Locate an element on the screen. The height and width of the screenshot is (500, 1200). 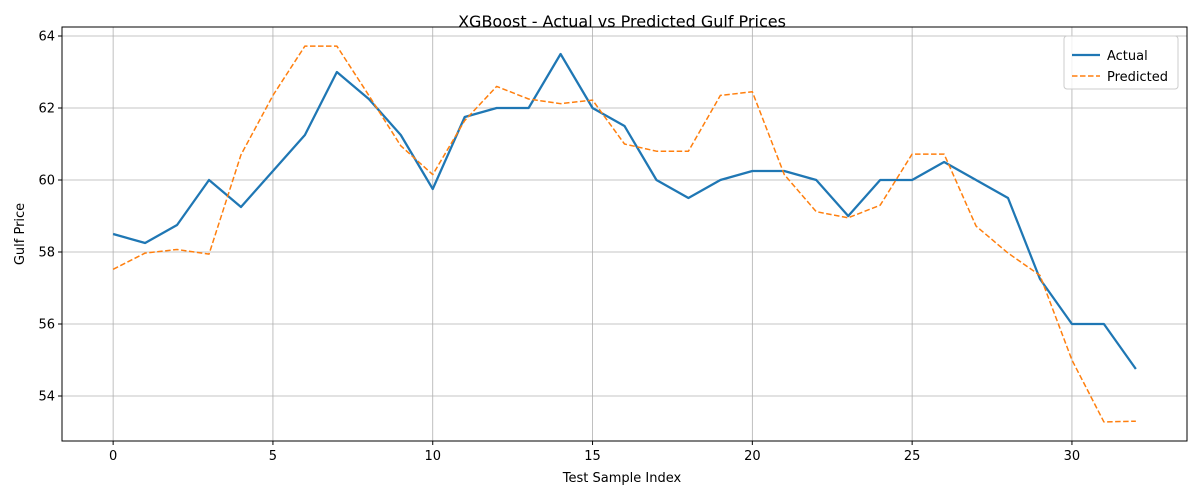
x-tick-label: 15 is located at coordinates (592, 456).